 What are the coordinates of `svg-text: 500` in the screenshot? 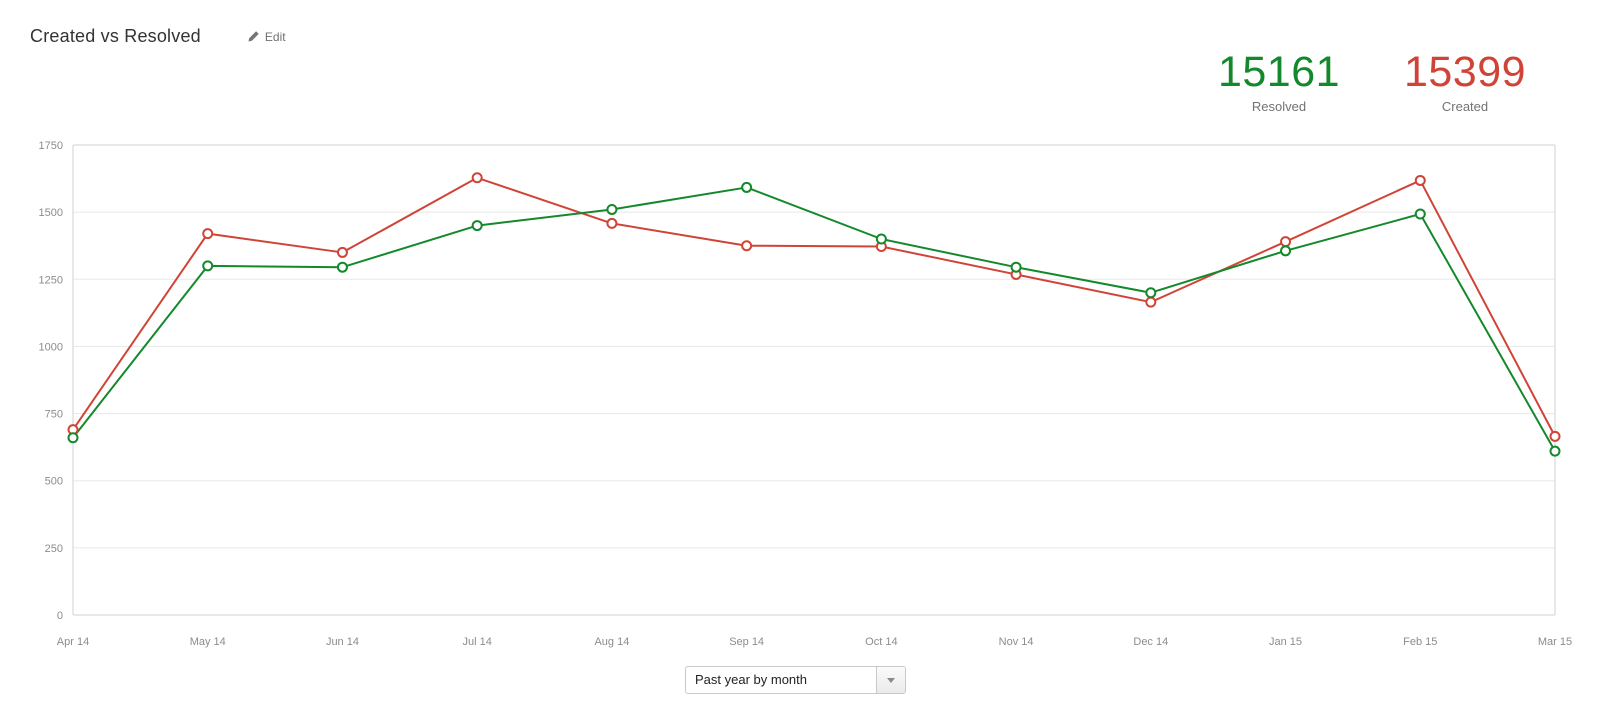 It's located at (54, 482).